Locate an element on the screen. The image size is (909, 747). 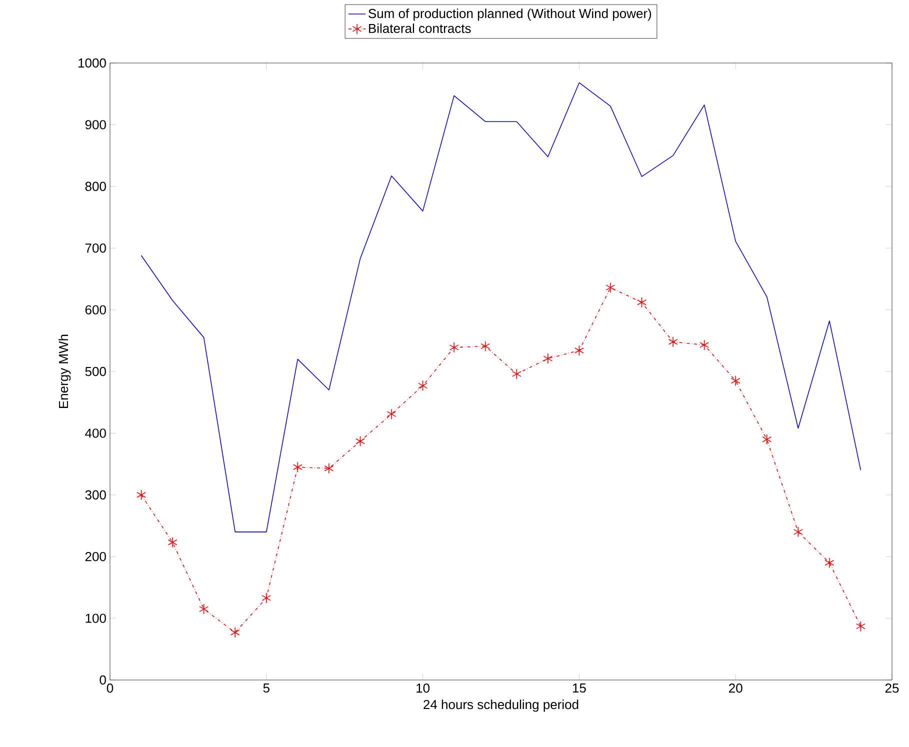
y-tick-label: 800 is located at coordinates (95, 186).